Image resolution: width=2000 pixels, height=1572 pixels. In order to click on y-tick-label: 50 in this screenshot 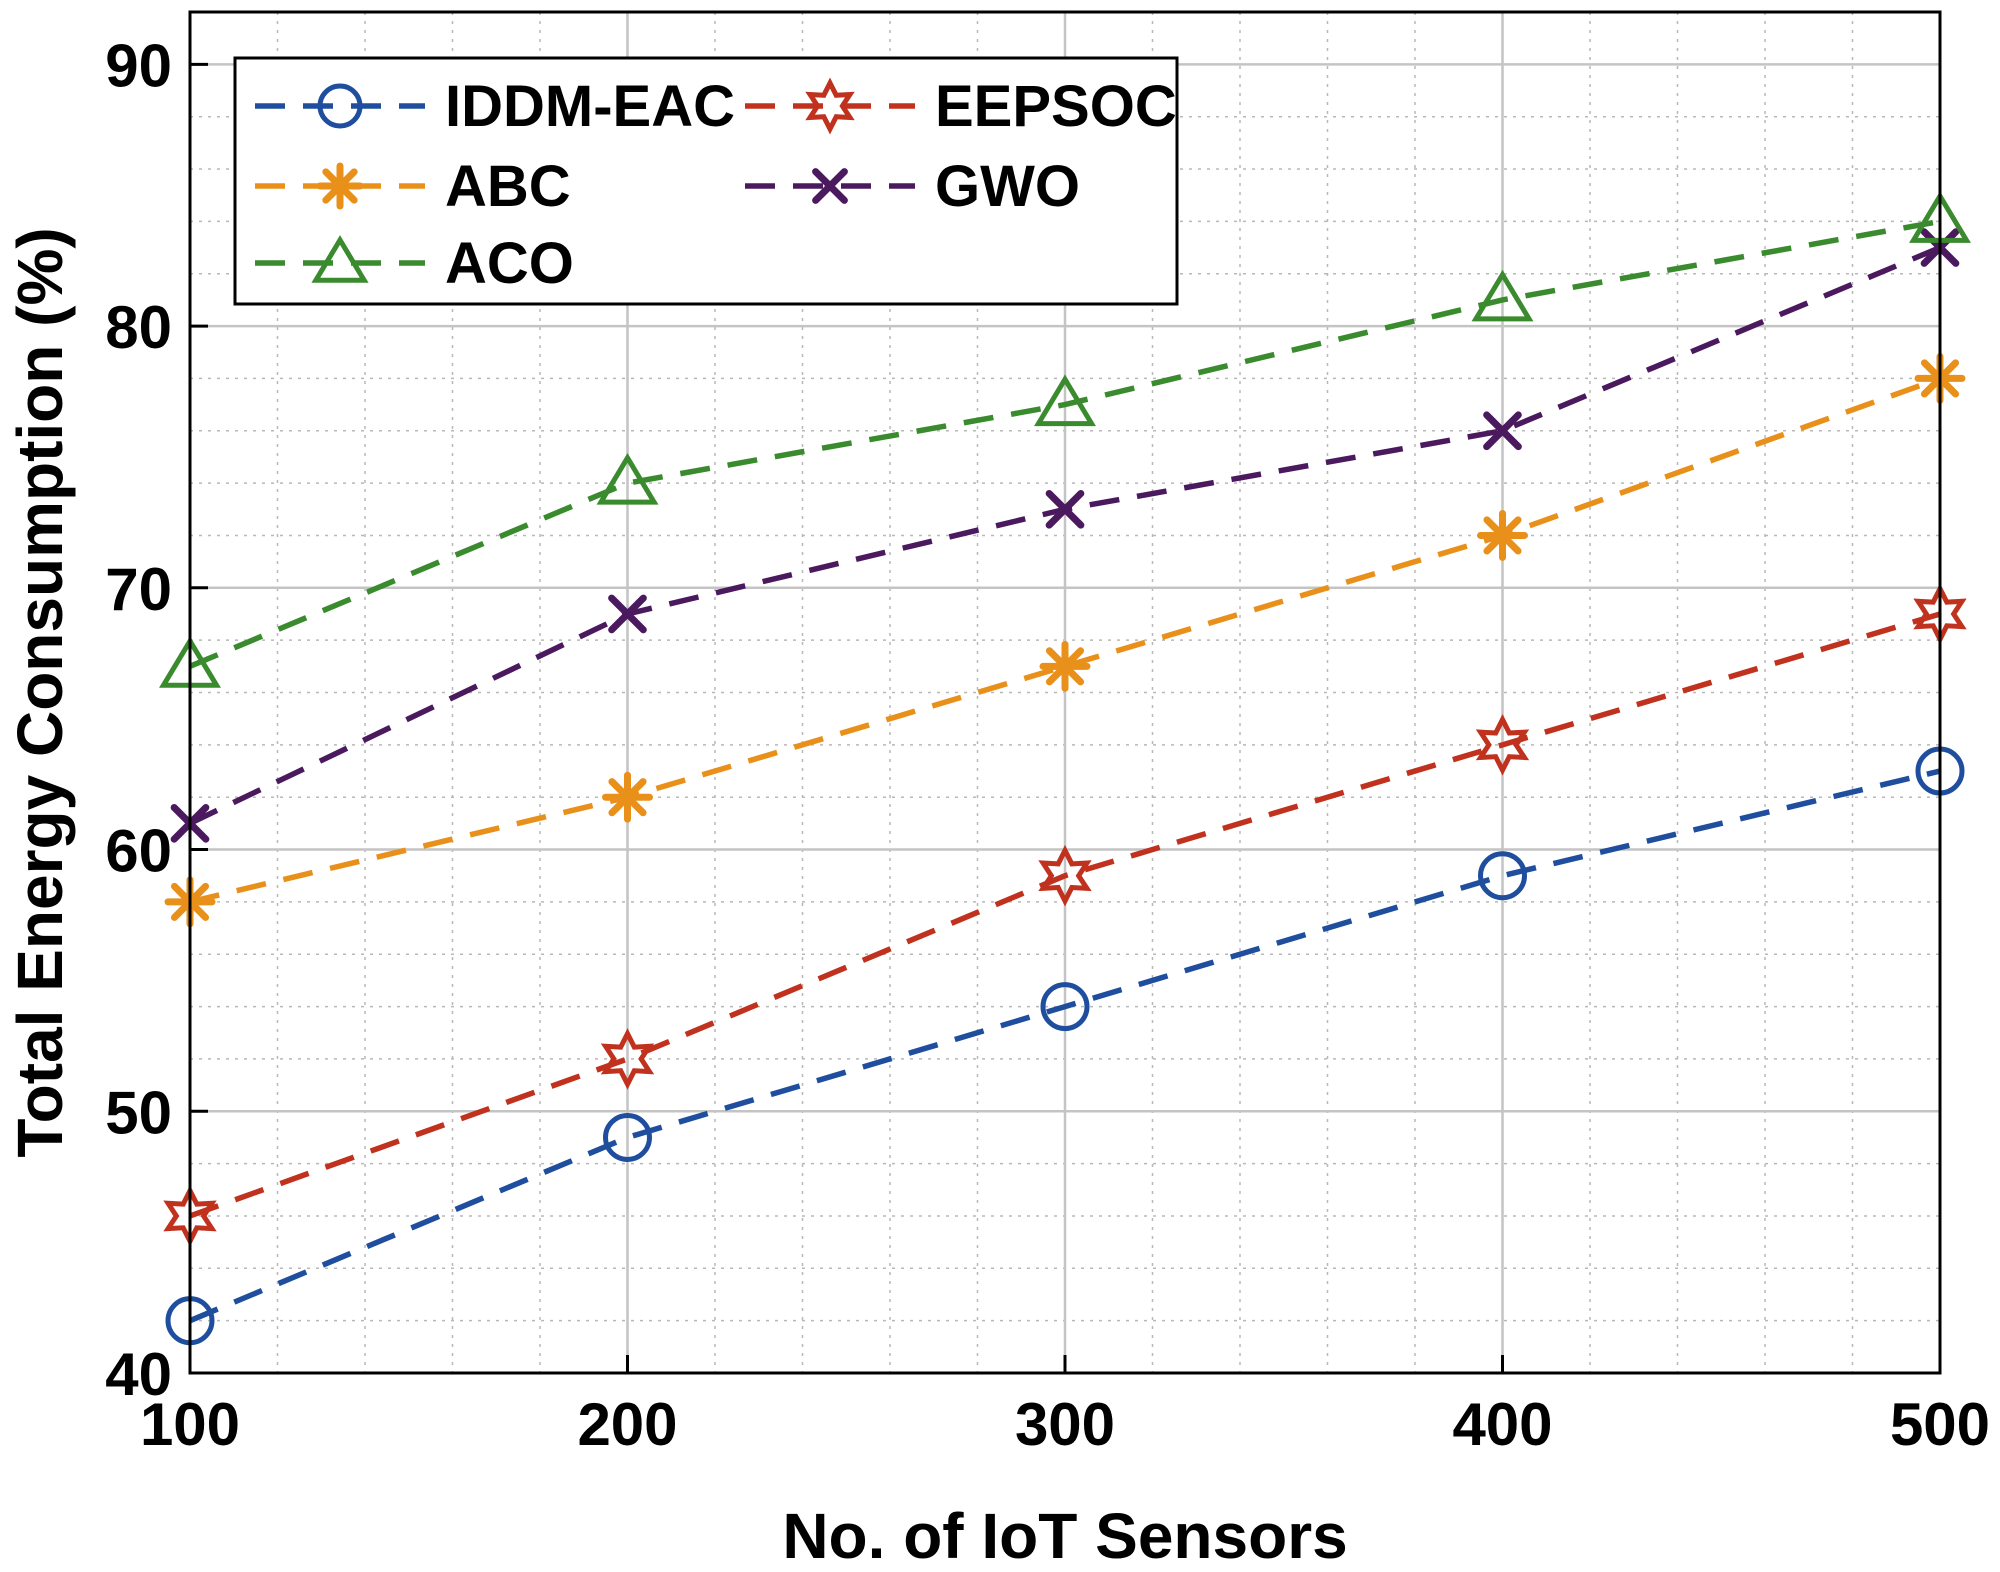, I will do `click(138, 1112)`.